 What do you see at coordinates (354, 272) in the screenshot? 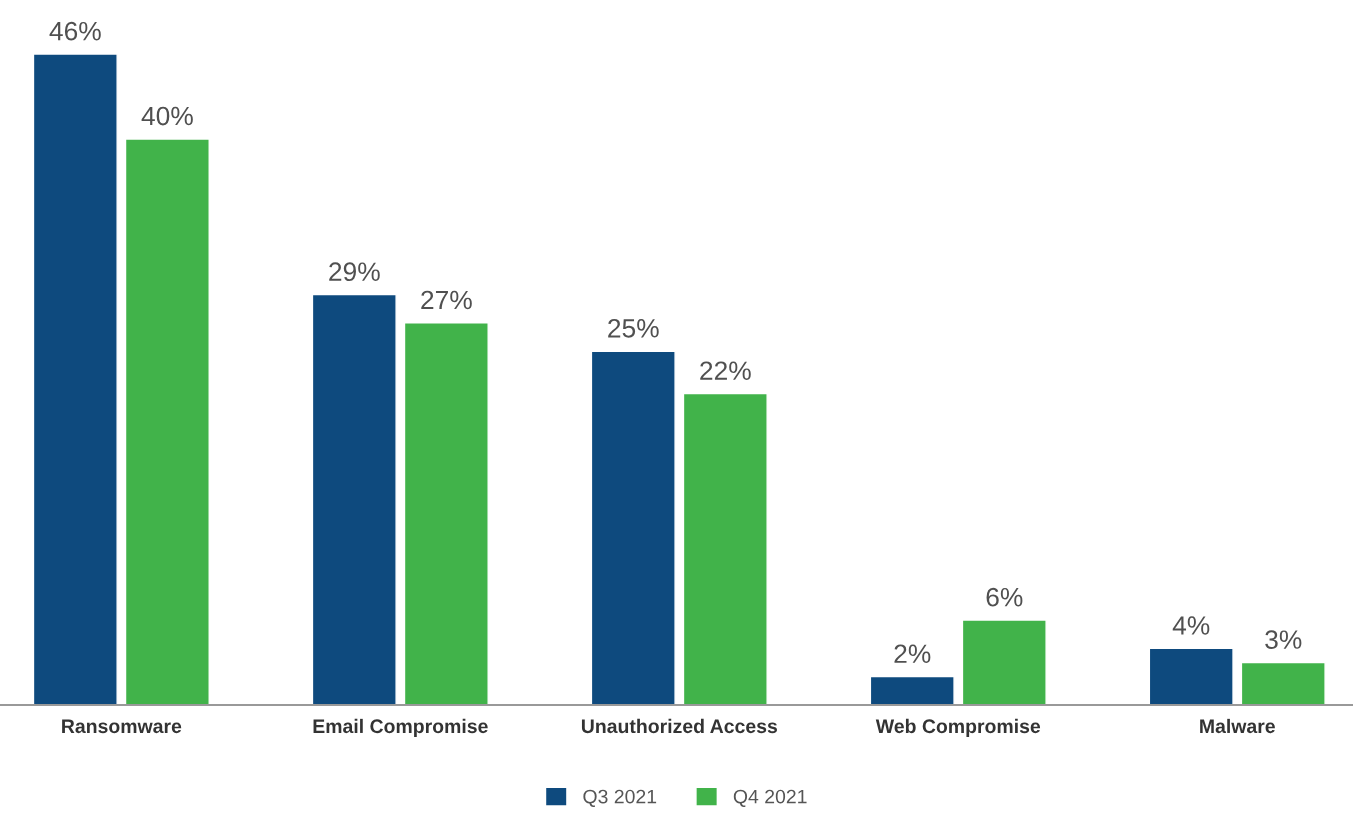
I see `data-label: 29%` at bounding box center [354, 272].